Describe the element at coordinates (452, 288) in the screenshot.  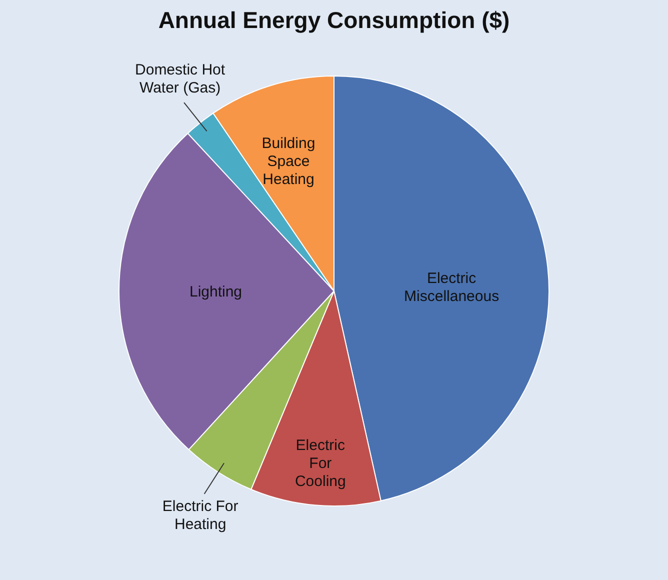
I see `slice-label: Electric Miscellaneous` at that location.